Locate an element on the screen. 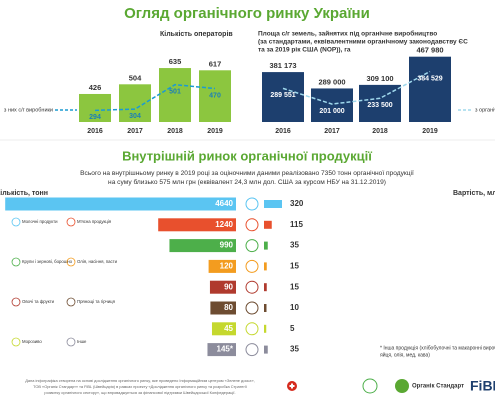 The height and width of the screenshot is (400, 495). bar-label: 4640 is located at coordinates (224, 203).